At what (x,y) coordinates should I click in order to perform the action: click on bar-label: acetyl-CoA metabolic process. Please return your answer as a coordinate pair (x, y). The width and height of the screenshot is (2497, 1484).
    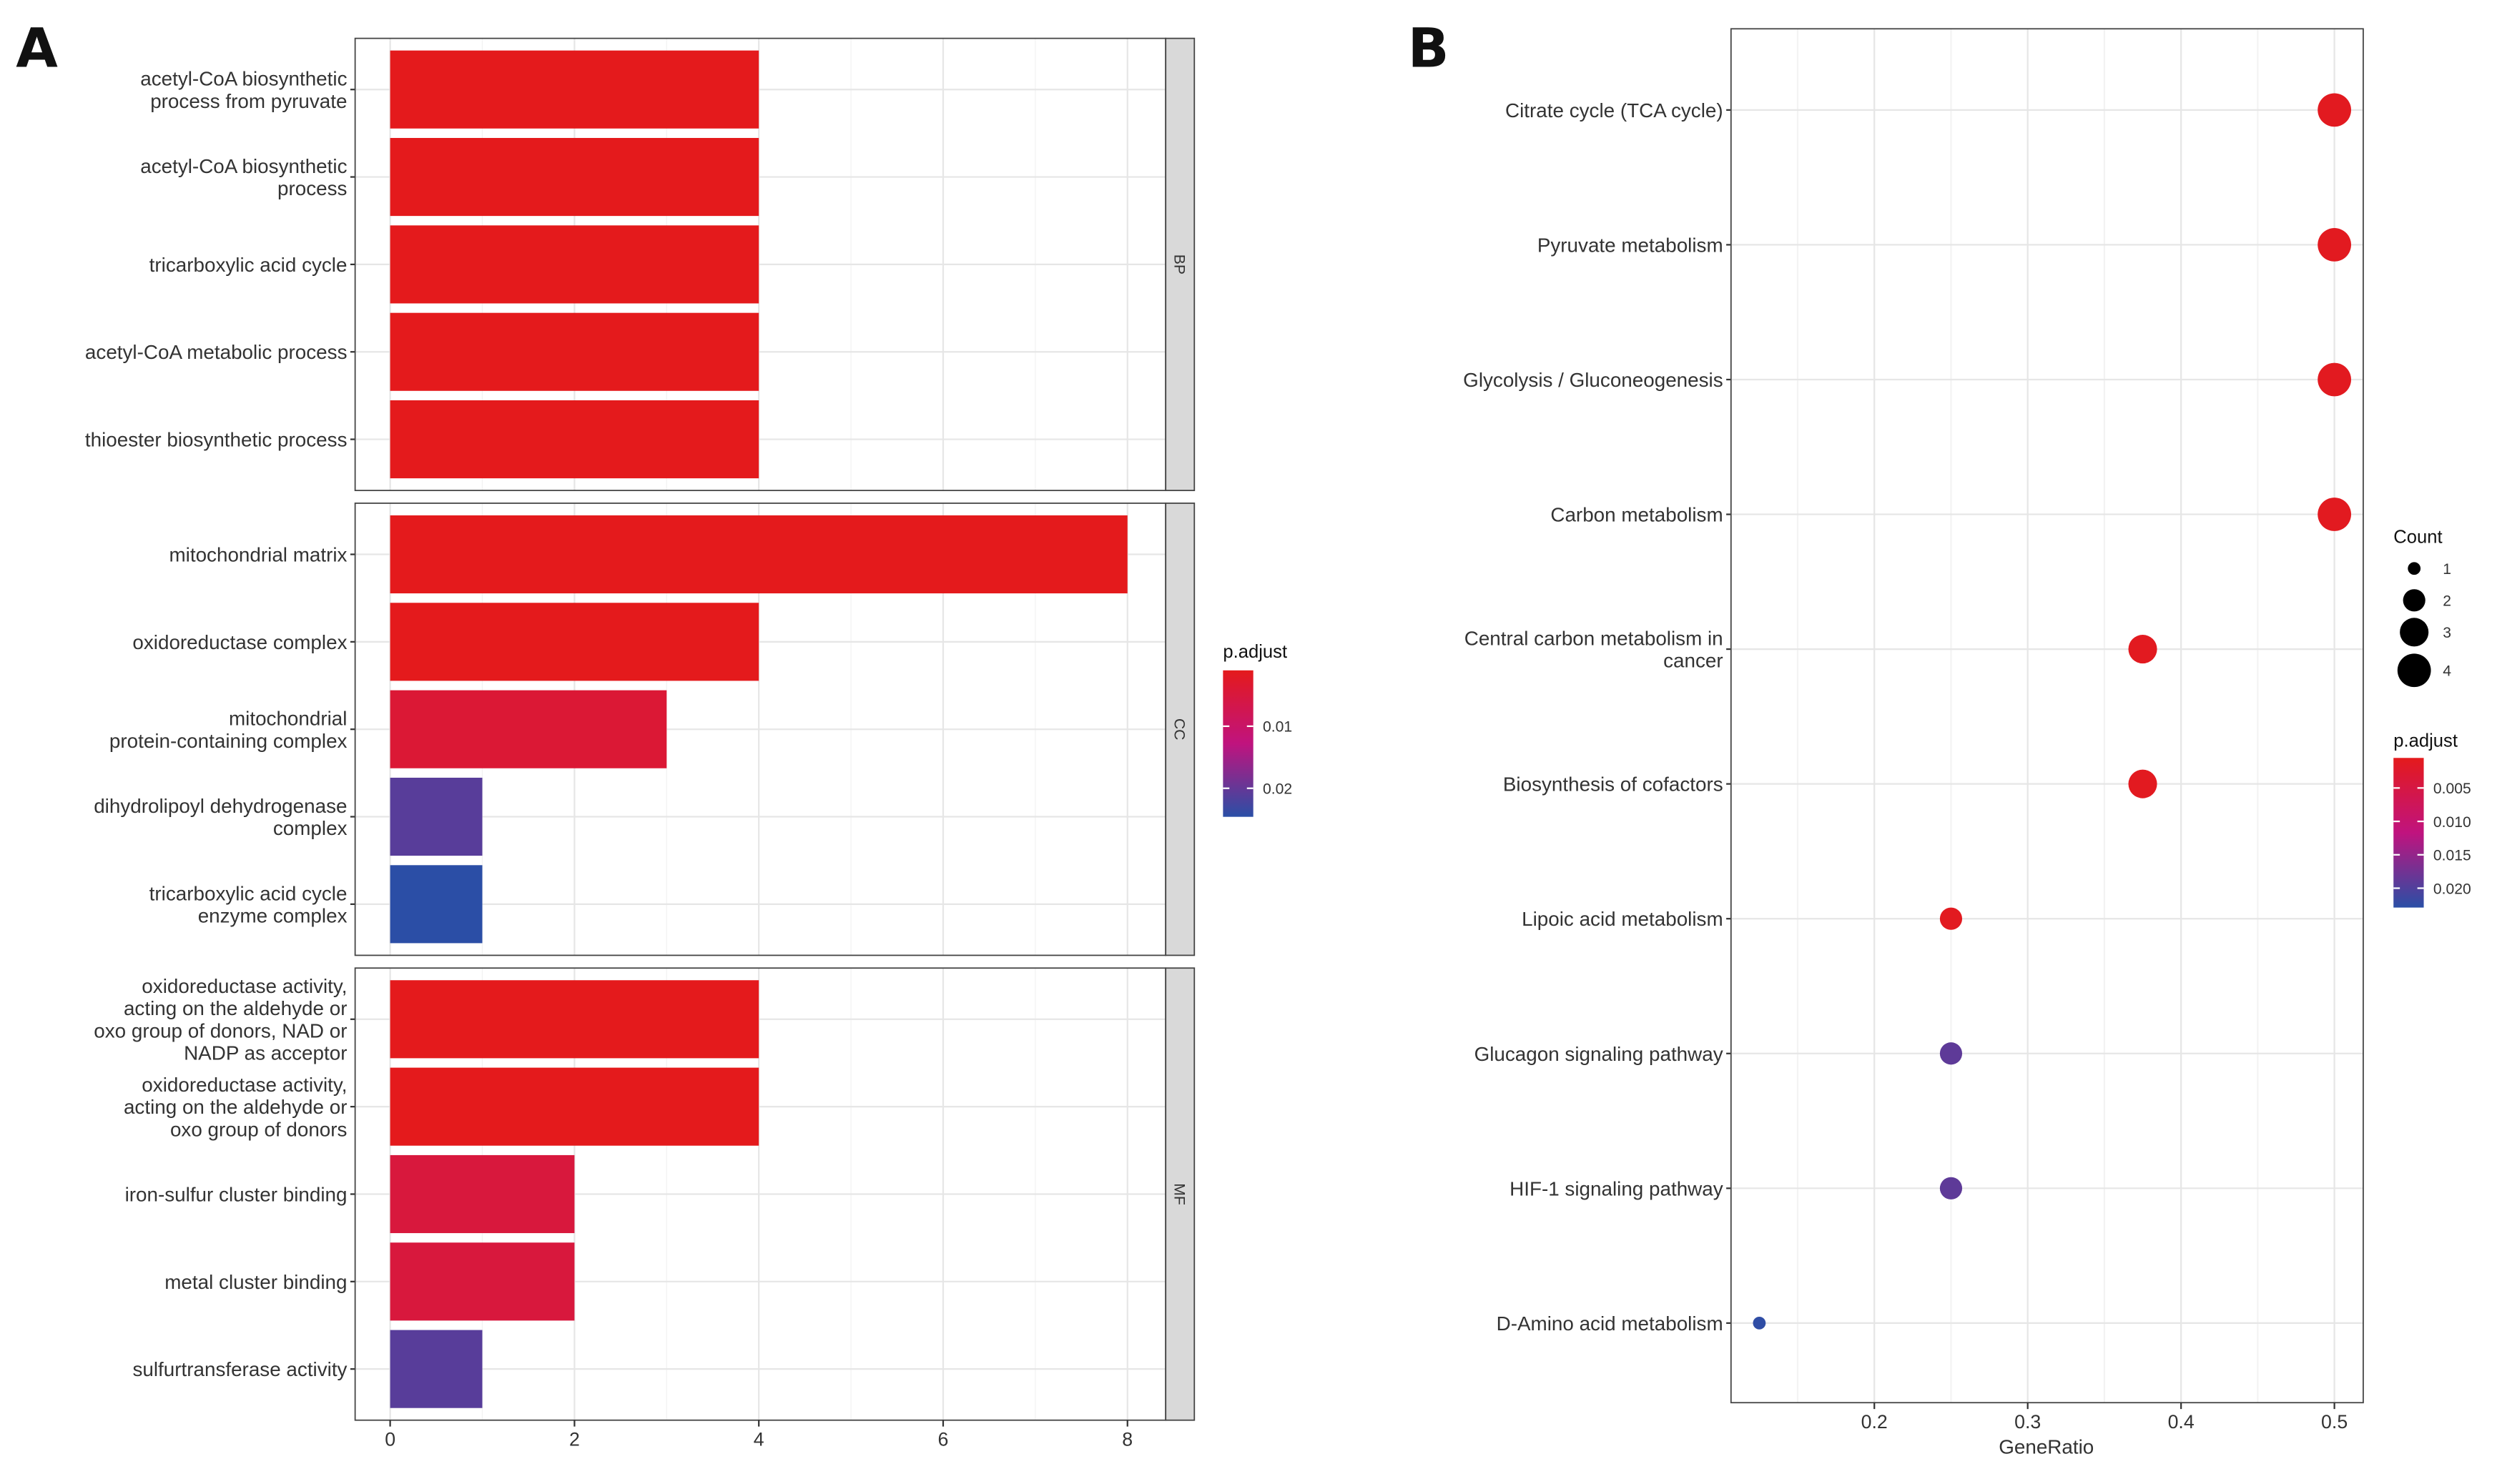
    Looking at the image, I should click on (217, 352).